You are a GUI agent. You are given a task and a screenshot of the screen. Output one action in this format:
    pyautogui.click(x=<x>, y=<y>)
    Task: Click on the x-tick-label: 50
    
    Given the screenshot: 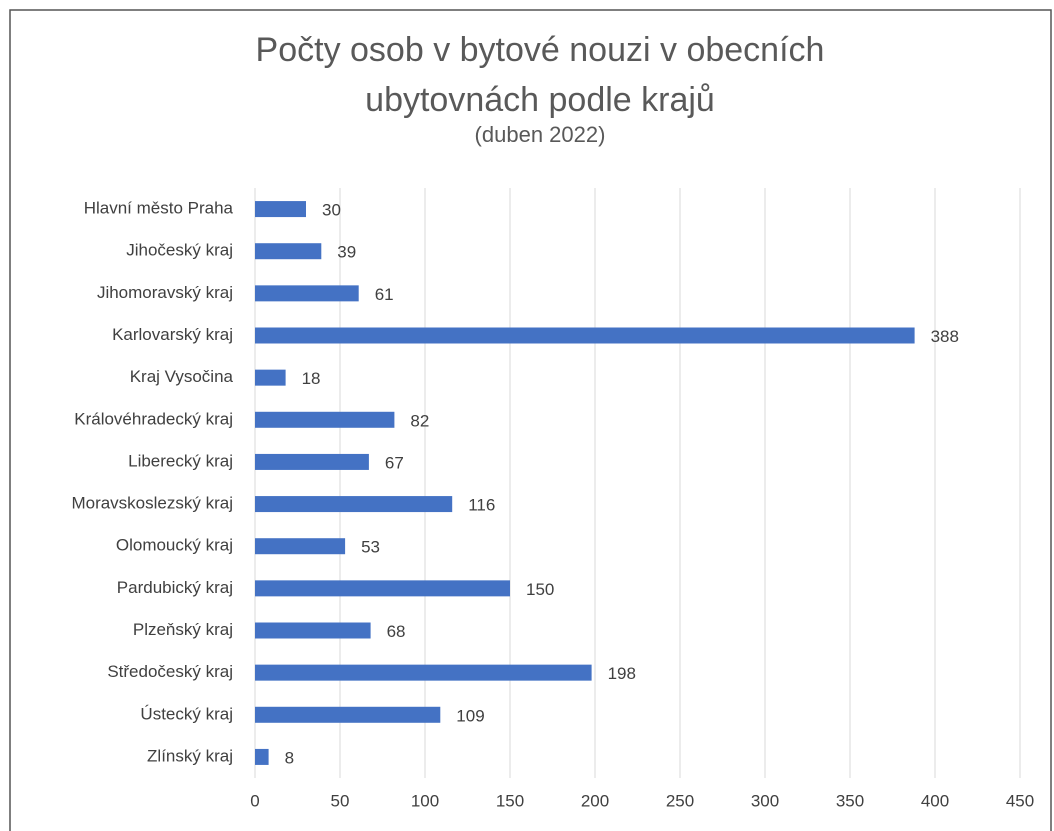 What is the action you would take?
    pyautogui.click(x=340, y=800)
    